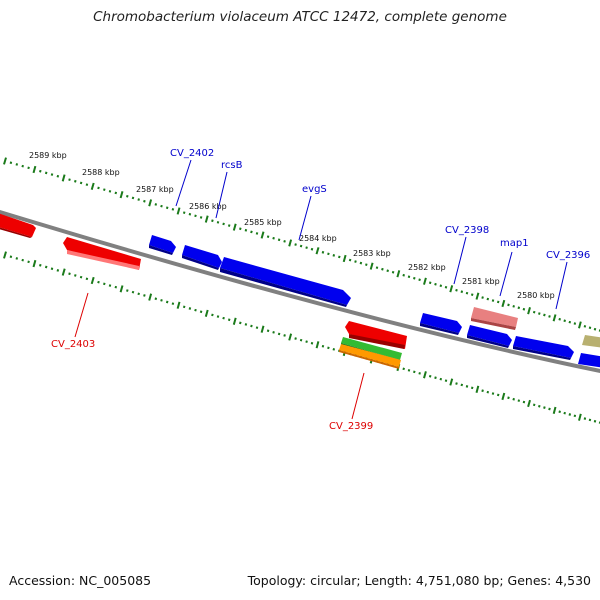 The width and height of the screenshot is (600, 600). I want to click on leader-cv2398, so click(460, 260).